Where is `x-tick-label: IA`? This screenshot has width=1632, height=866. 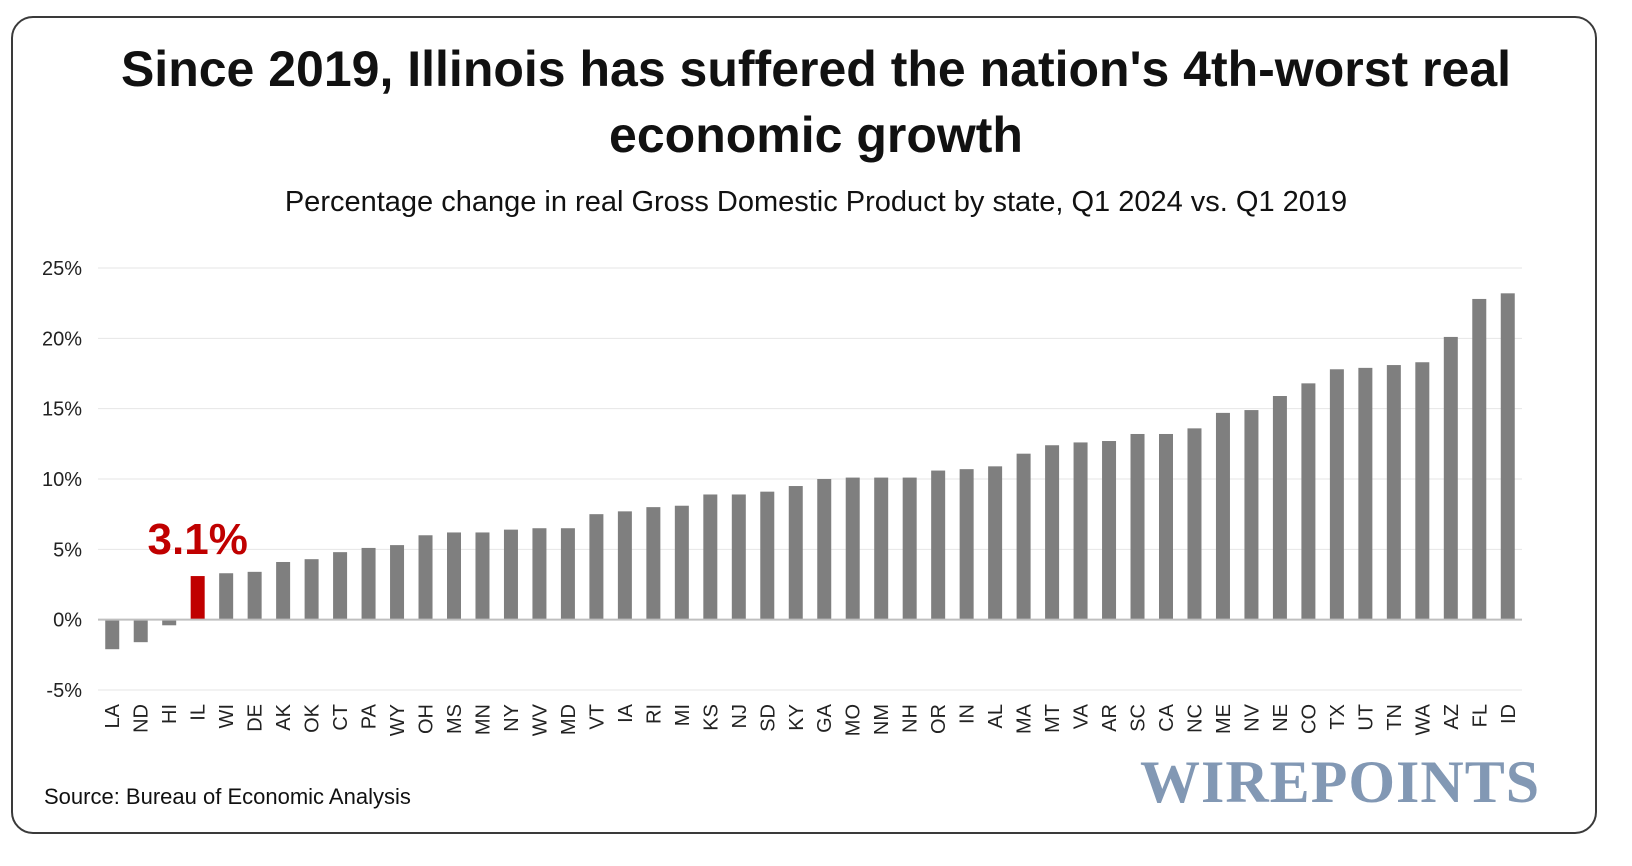 x-tick-label: IA is located at coordinates (626, 713).